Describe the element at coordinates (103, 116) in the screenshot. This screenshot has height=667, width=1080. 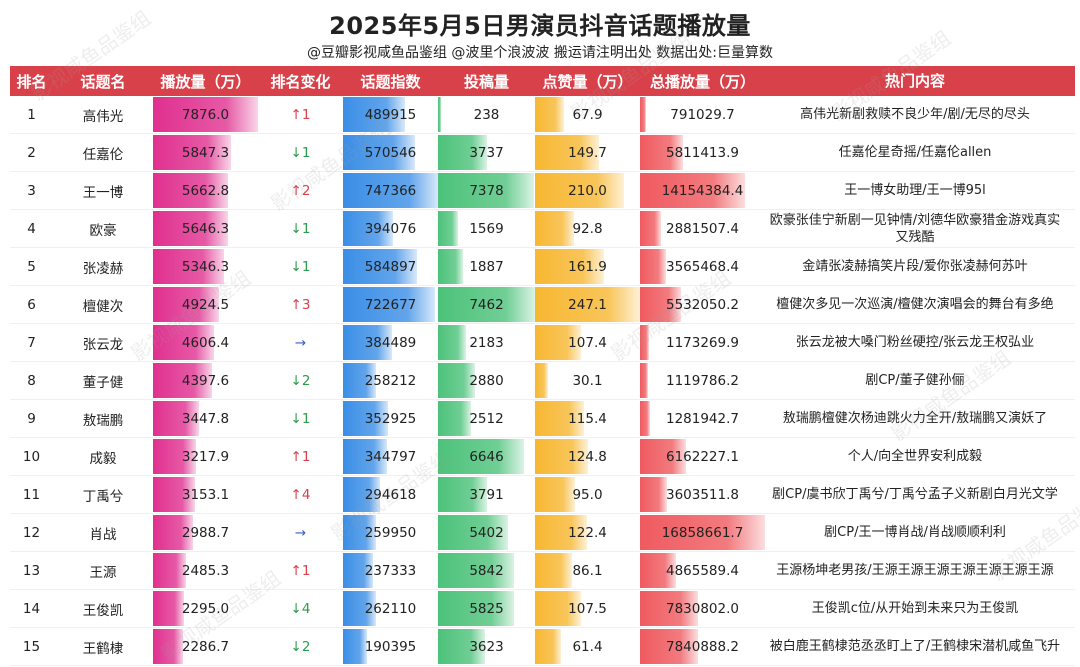
I see `topic-name: 高伟光` at that location.